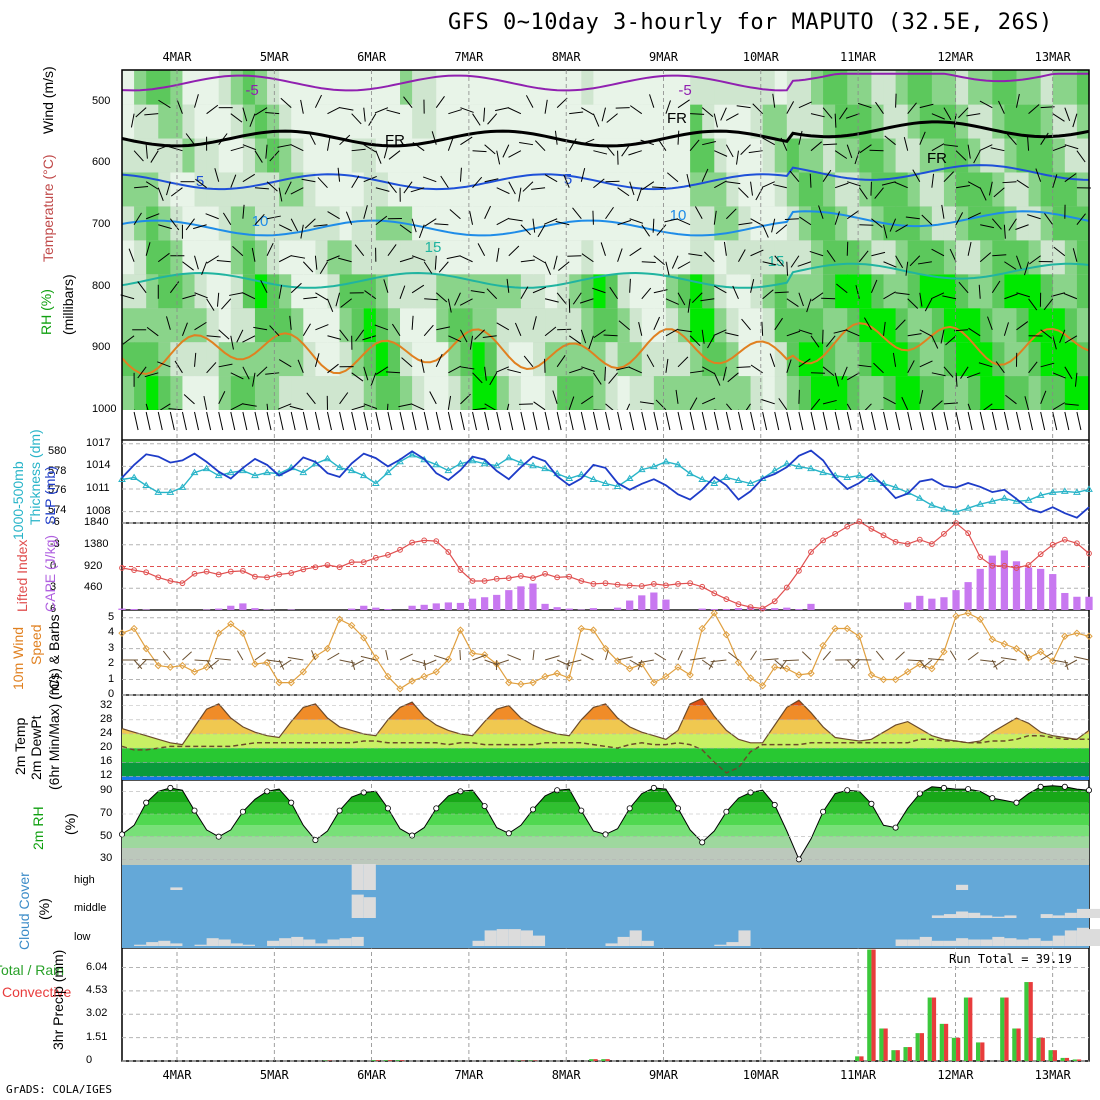 This screenshot has width=1100, height=1100. I want to click on cloud-bar-high, so click(369, 877).